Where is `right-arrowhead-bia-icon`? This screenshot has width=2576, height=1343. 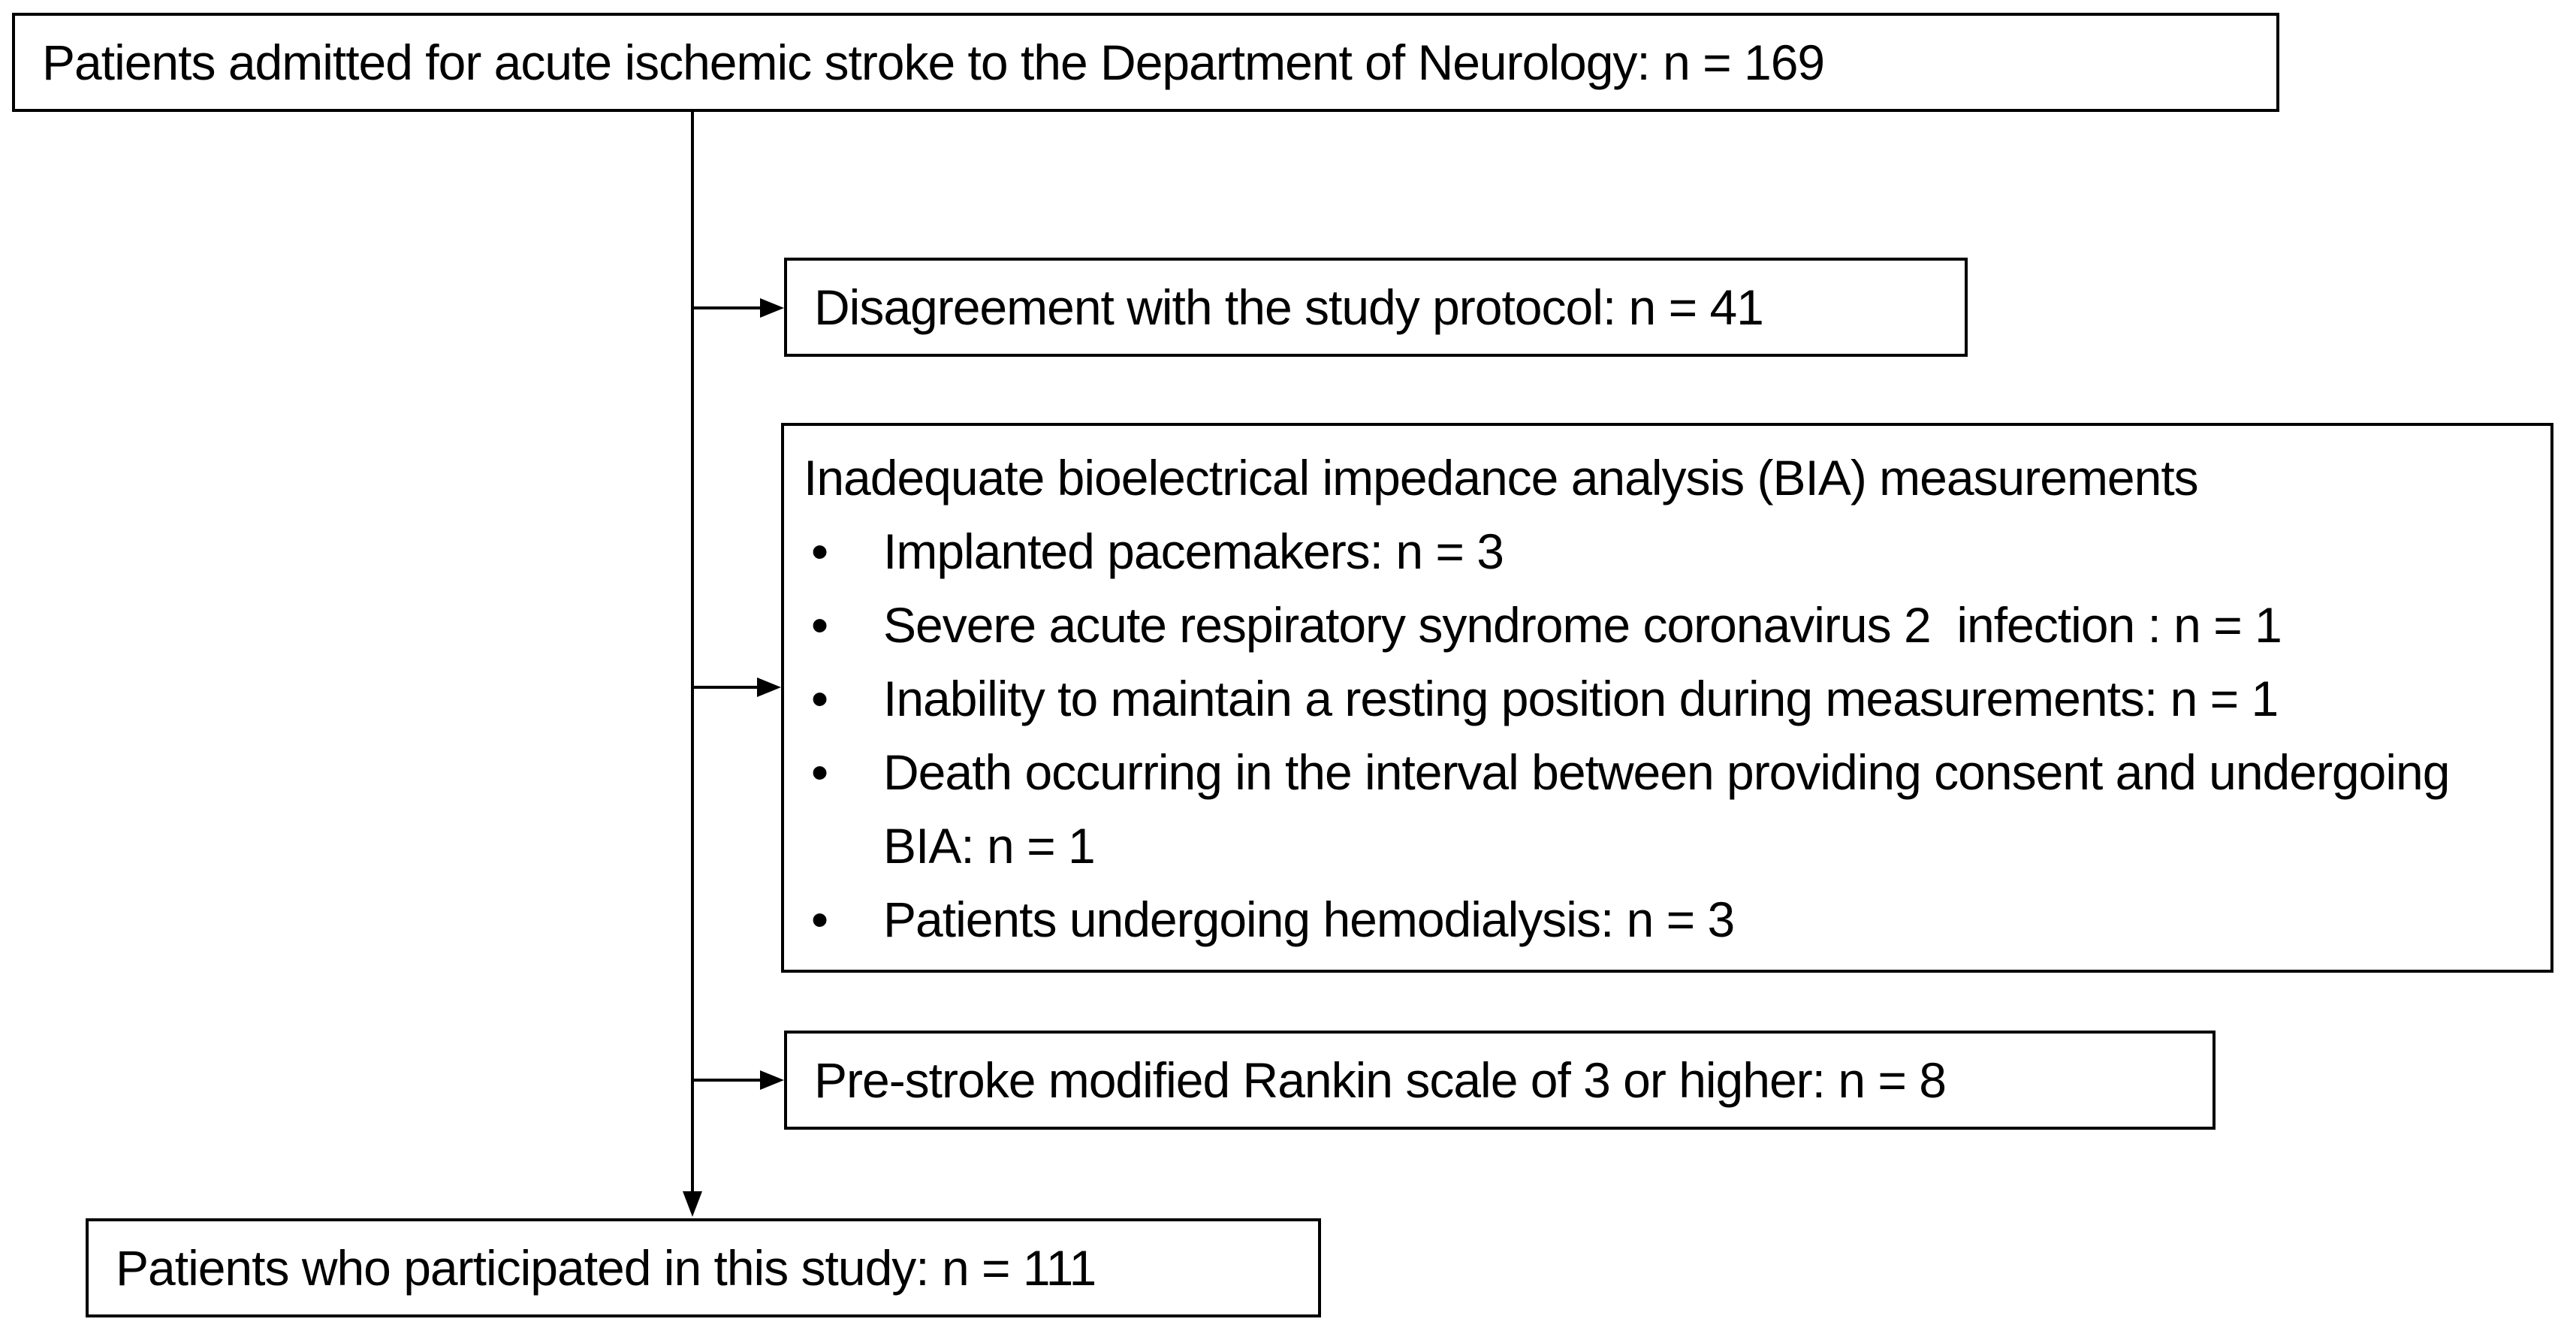
right-arrowhead-bia-icon is located at coordinates (769, 687).